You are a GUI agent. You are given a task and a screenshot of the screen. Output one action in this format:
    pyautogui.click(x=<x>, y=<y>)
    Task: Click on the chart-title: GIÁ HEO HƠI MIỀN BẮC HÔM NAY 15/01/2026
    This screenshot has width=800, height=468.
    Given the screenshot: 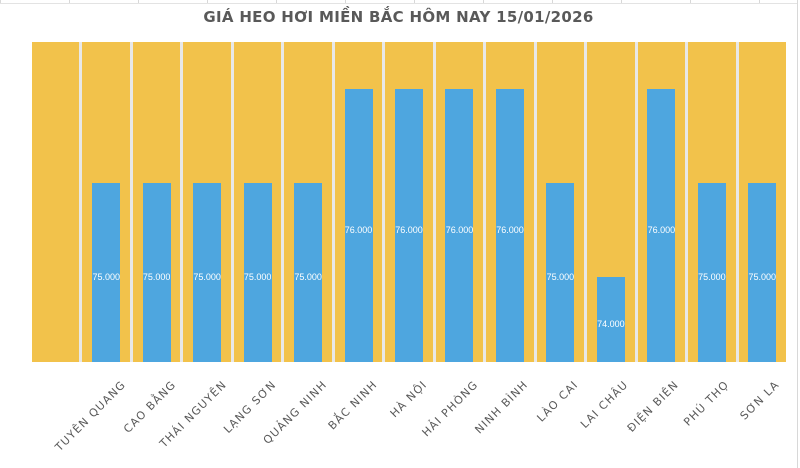 What is the action you would take?
    pyautogui.click(x=398, y=17)
    